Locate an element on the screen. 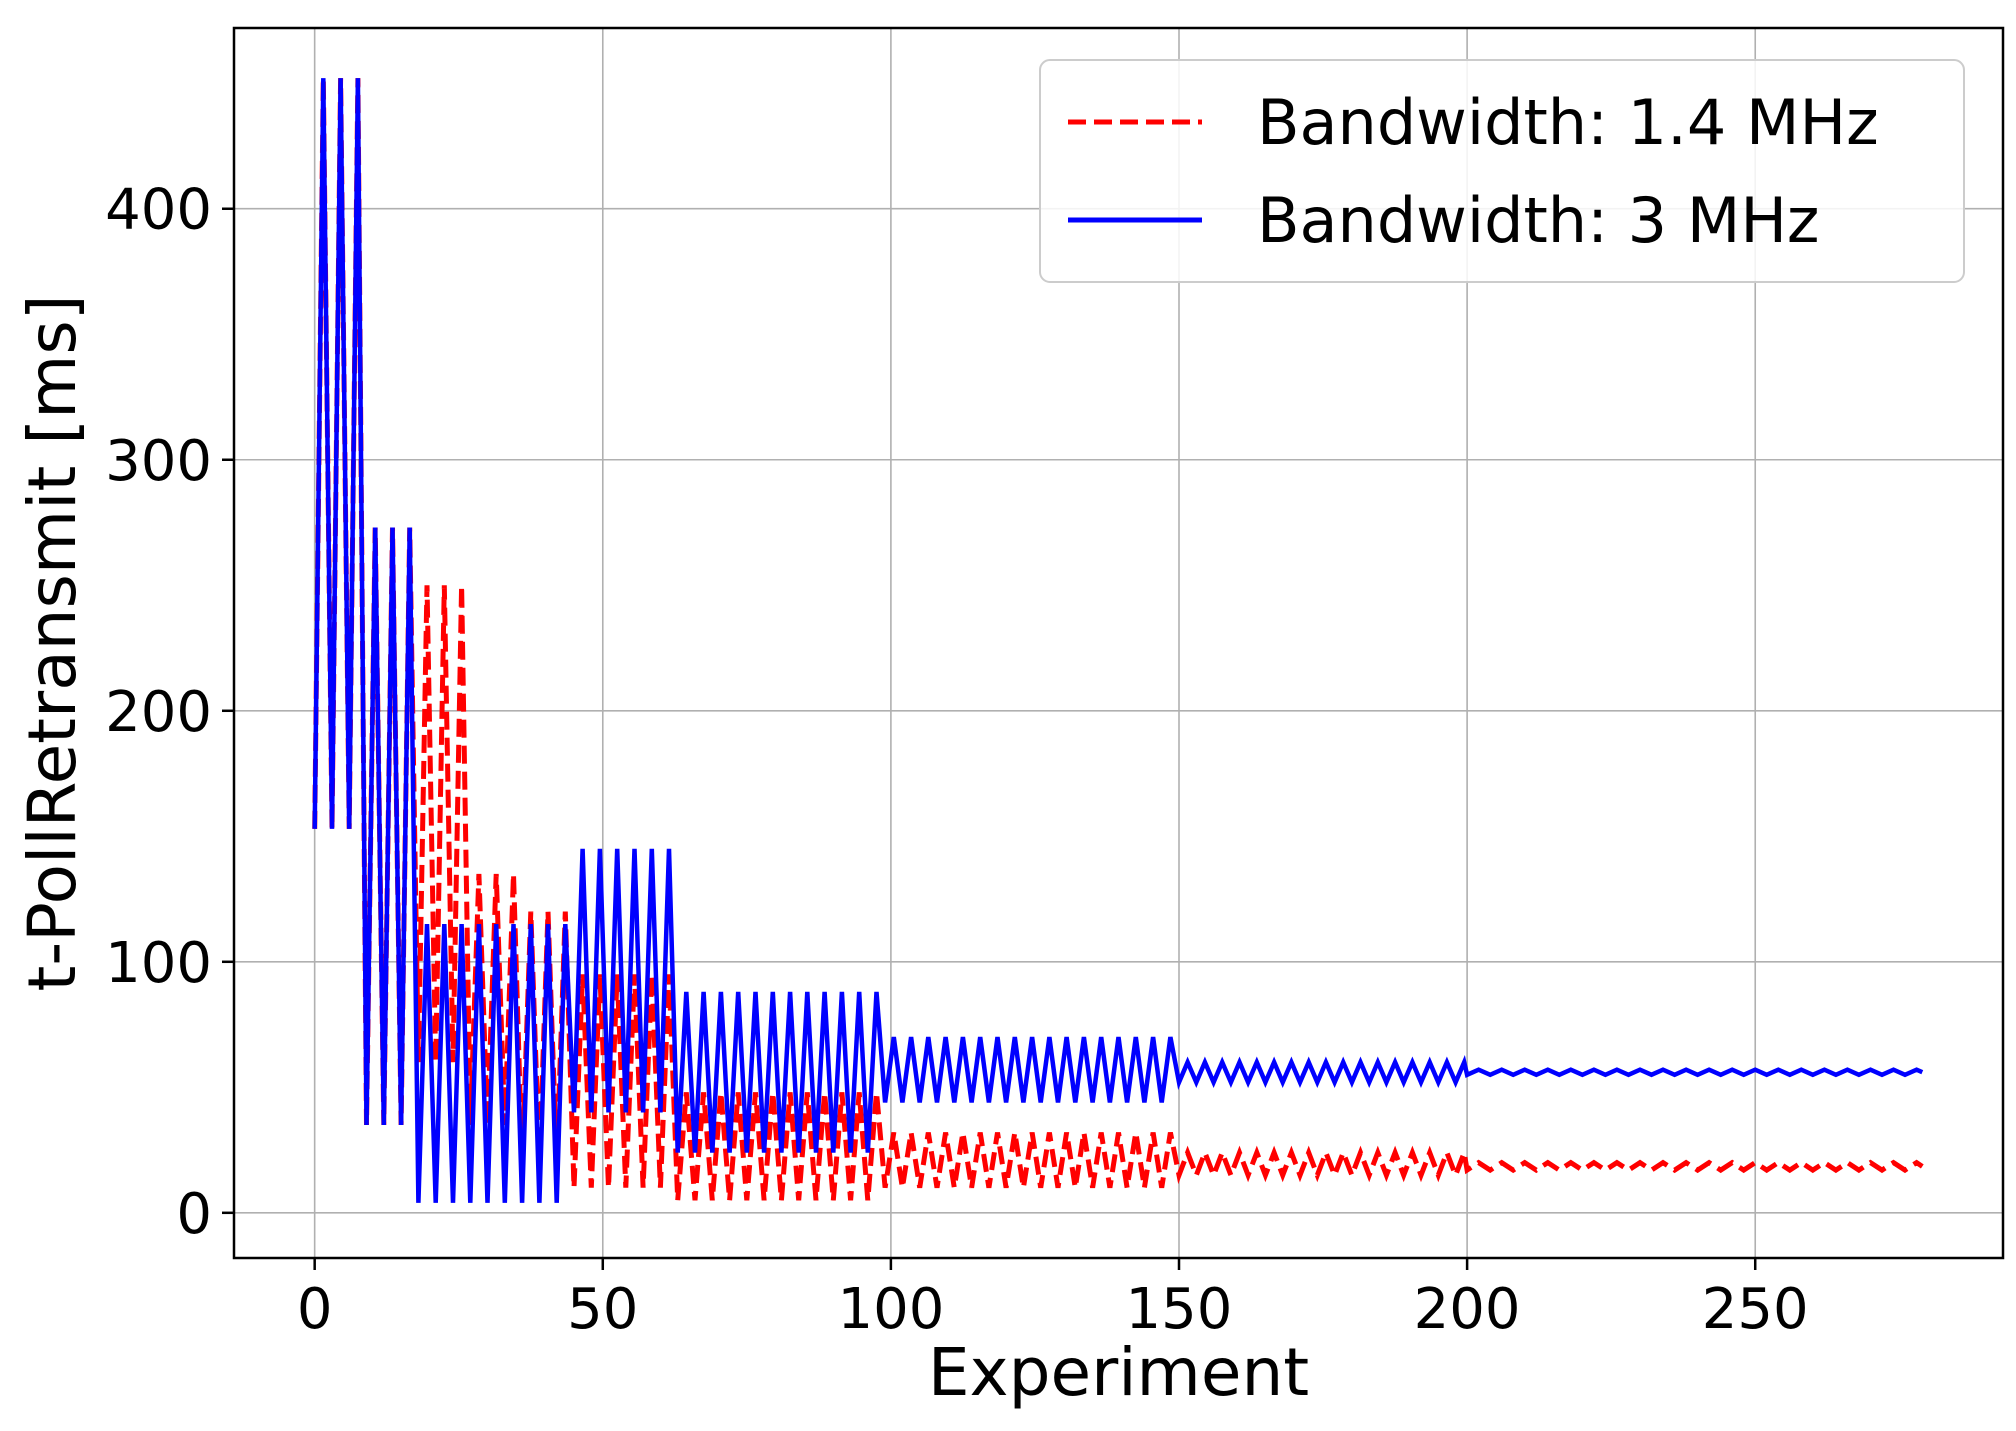 The image size is (2016, 1431). legend-label-1-4mhz: Bandwidth: 1.4 MHz is located at coordinates (1568, 122).